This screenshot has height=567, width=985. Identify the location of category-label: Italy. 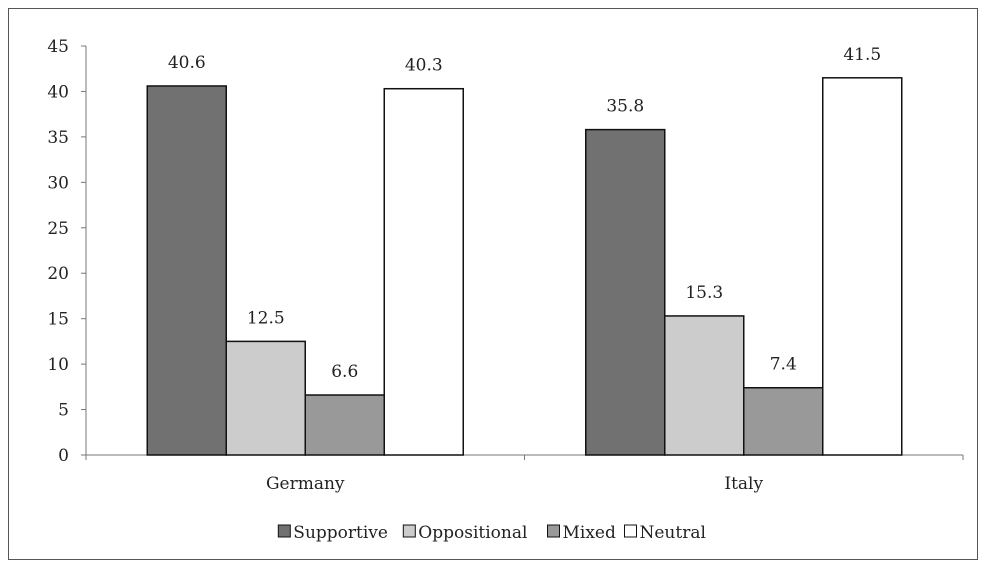
(743, 484).